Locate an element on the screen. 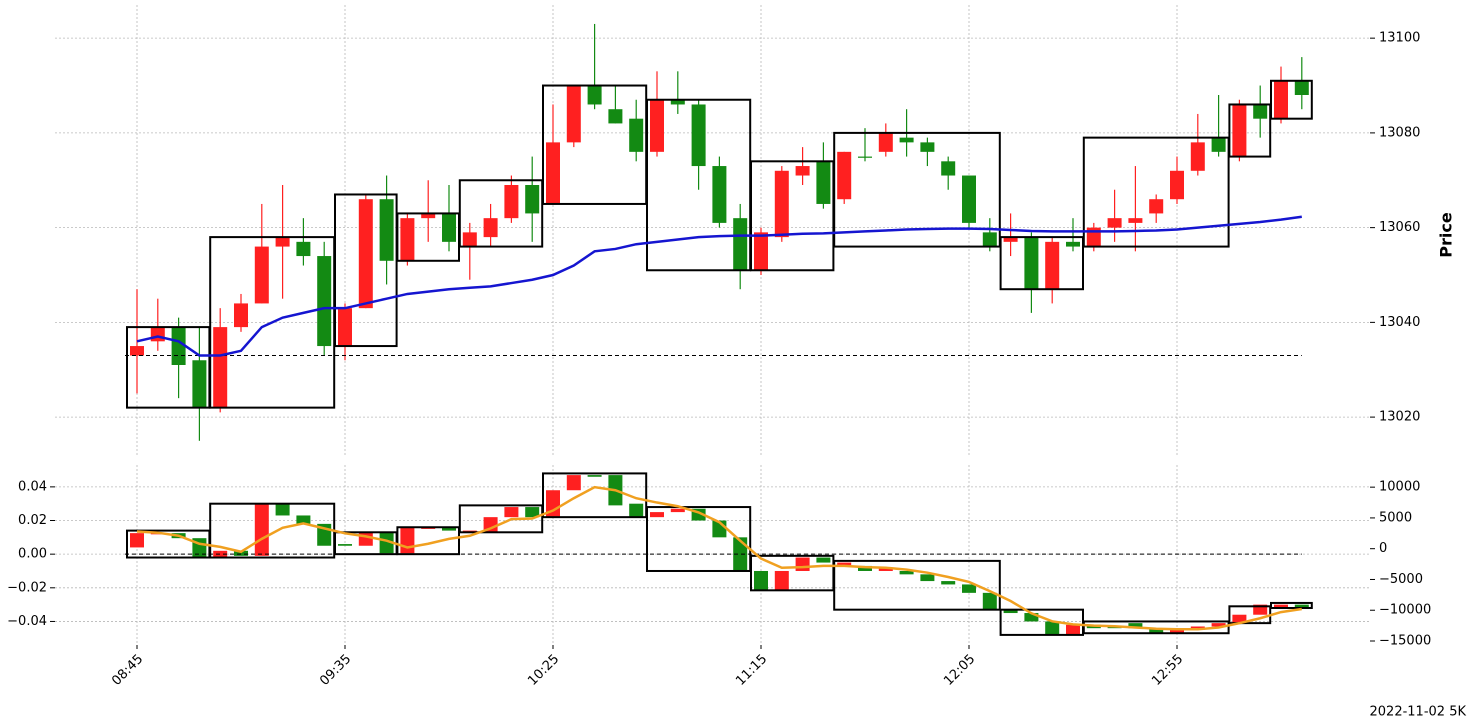 This screenshot has width=1472, height=721. x-tick-label: 10:25 is located at coordinates (543, 670).